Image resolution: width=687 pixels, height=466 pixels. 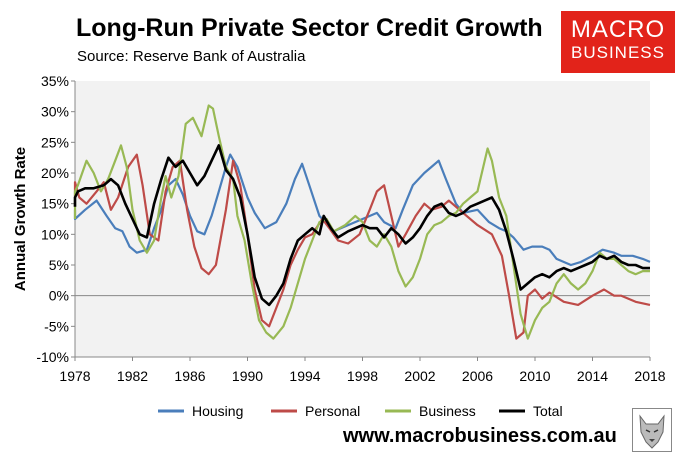 I want to click on macrobusiness-logo: MACRO BUSINESS, so click(x=618, y=42).